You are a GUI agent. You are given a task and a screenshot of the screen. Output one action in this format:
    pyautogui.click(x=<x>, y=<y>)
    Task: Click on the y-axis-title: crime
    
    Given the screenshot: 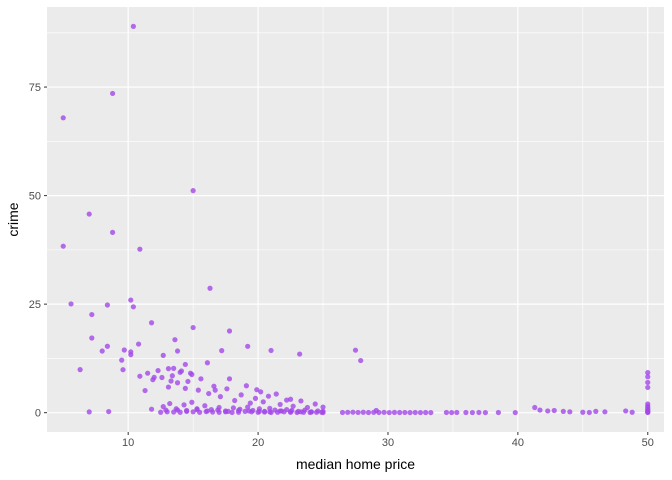 What is the action you would take?
    pyautogui.click(x=13, y=219)
    